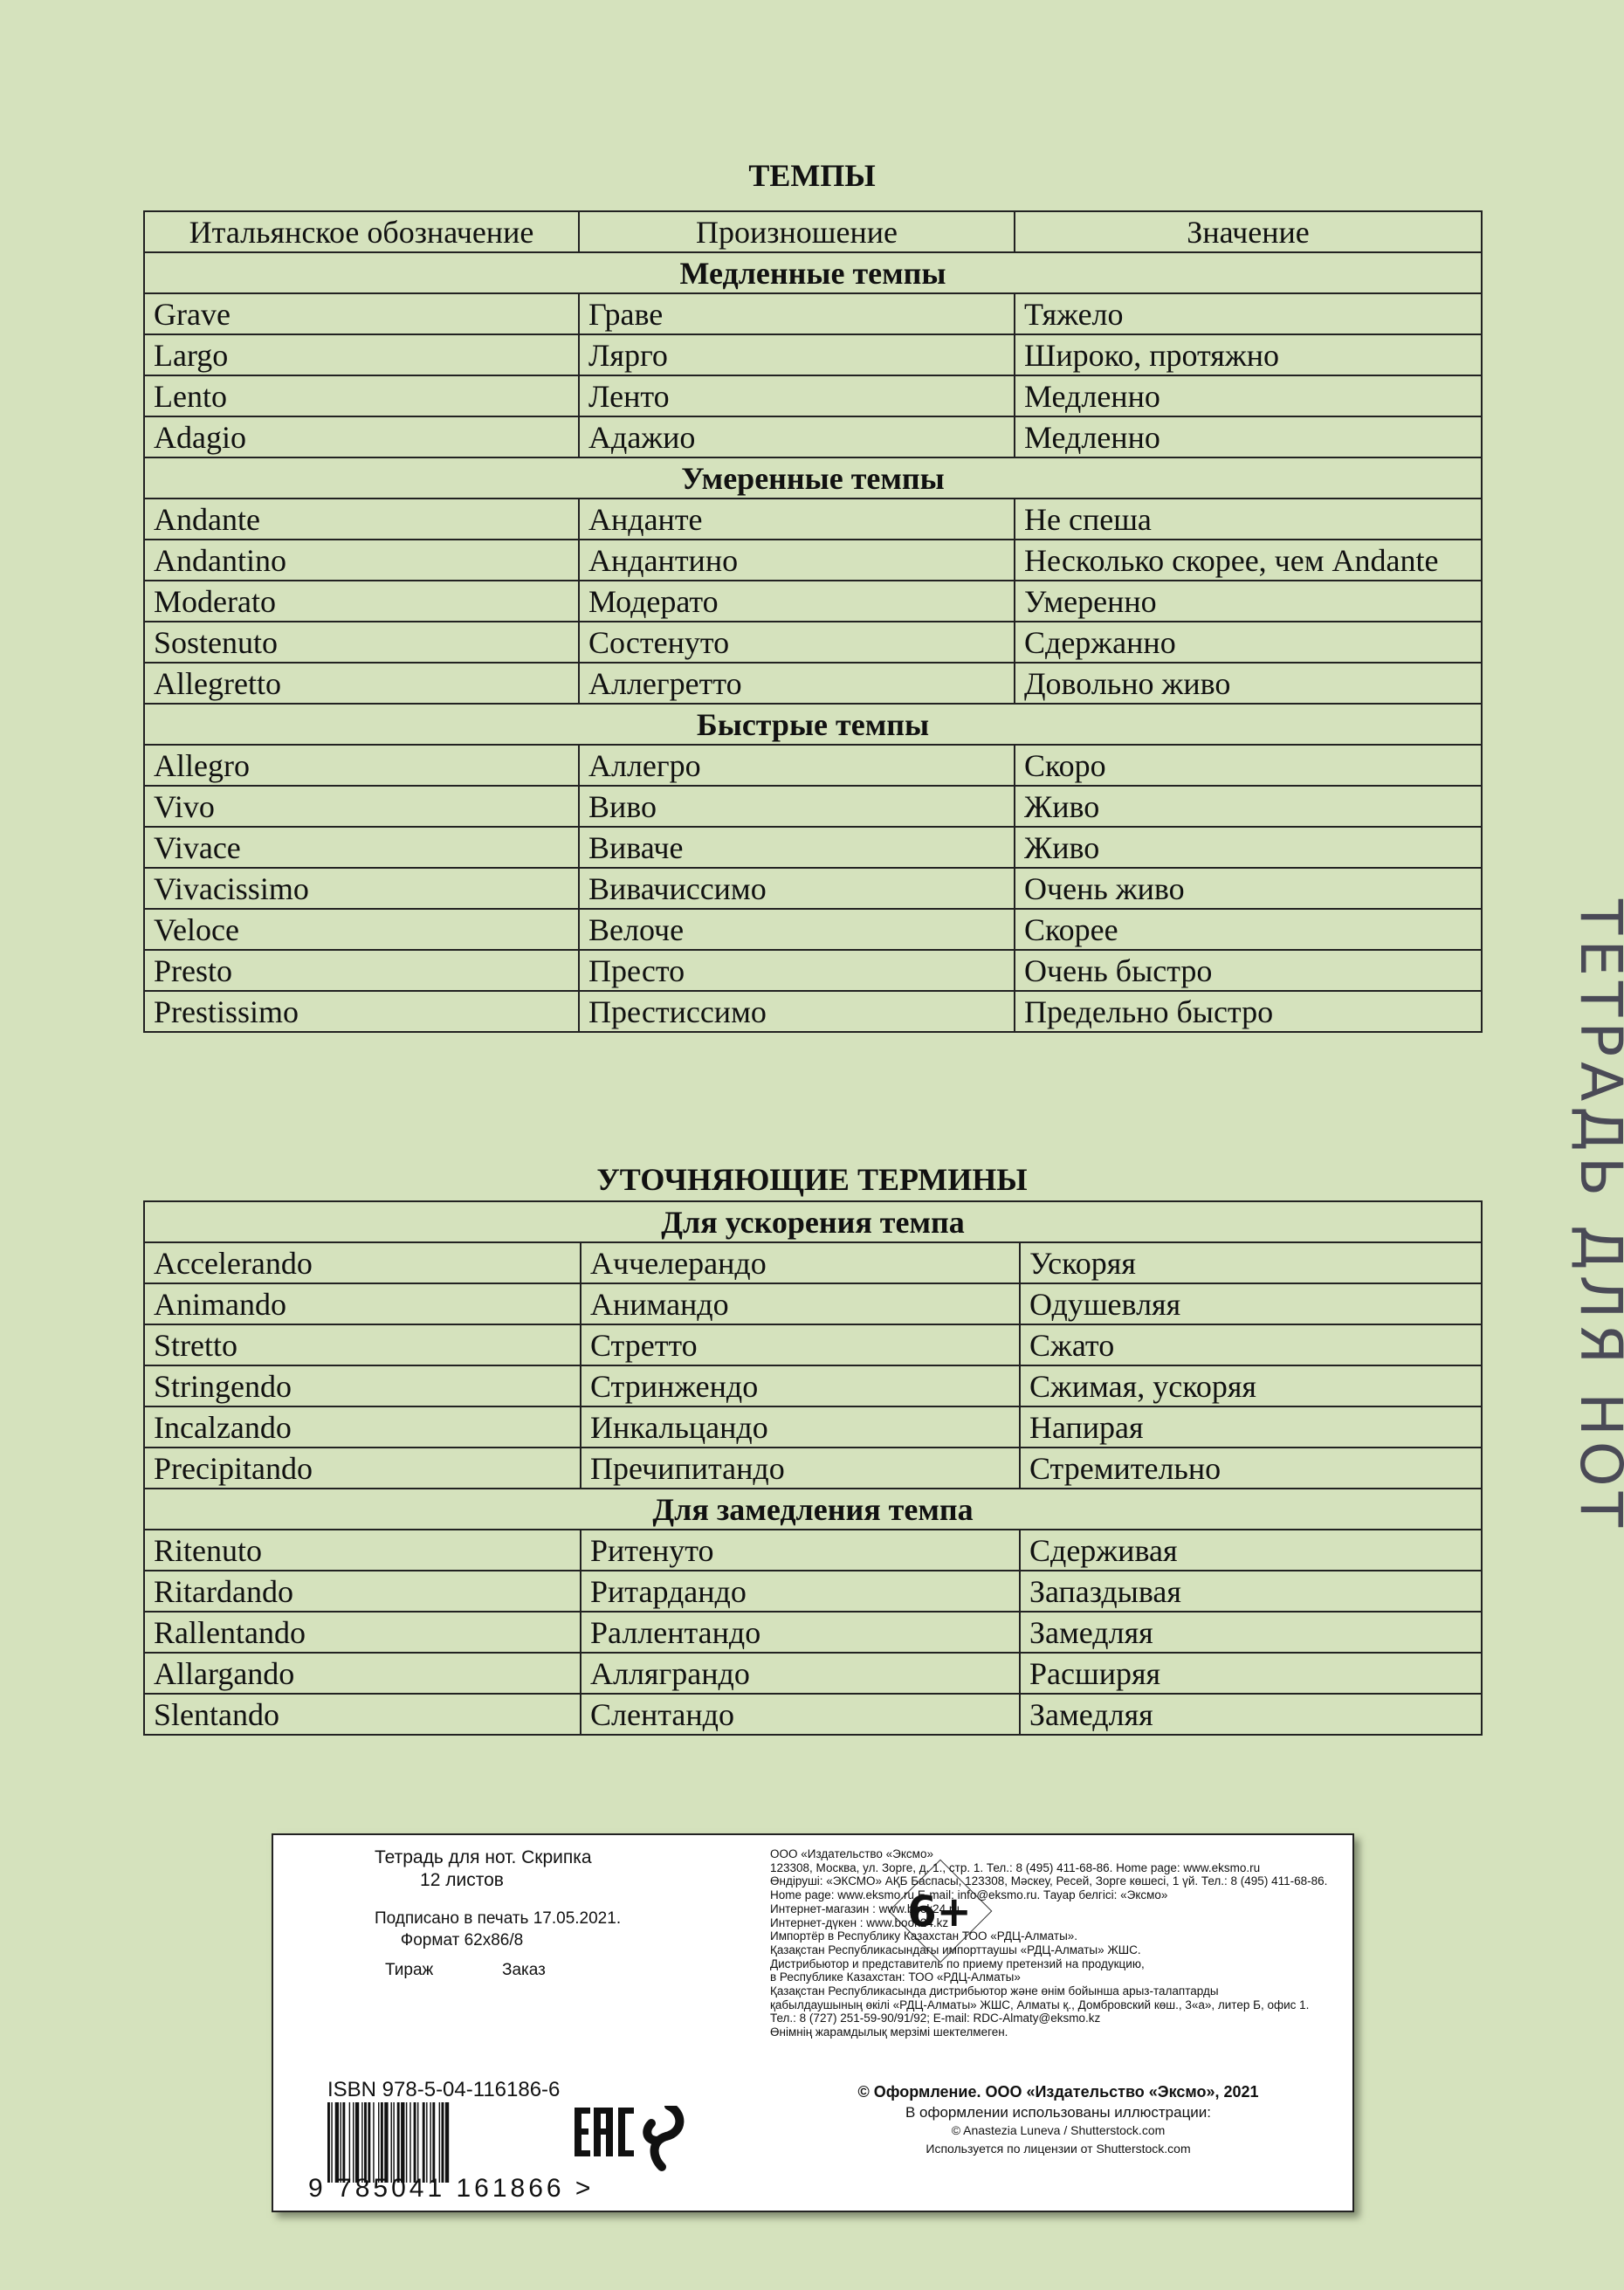 The image size is (1624, 2290). Describe the element at coordinates (1059, 2130) in the screenshot. I see `illustration-credit: © Anastezia Luneva / Shutterstock.com` at that location.